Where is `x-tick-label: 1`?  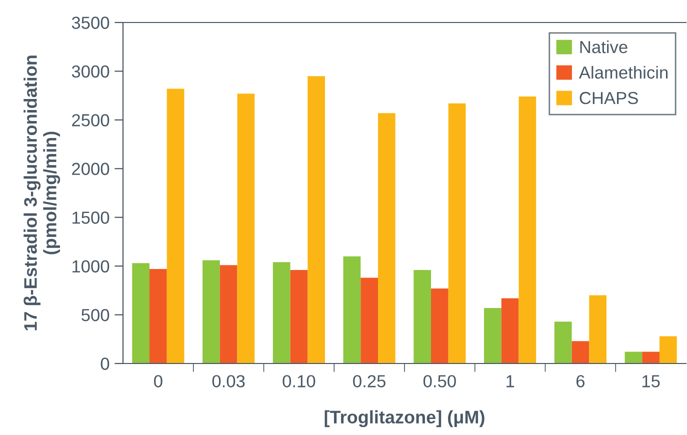
x-tick-label: 1 is located at coordinates (510, 381).